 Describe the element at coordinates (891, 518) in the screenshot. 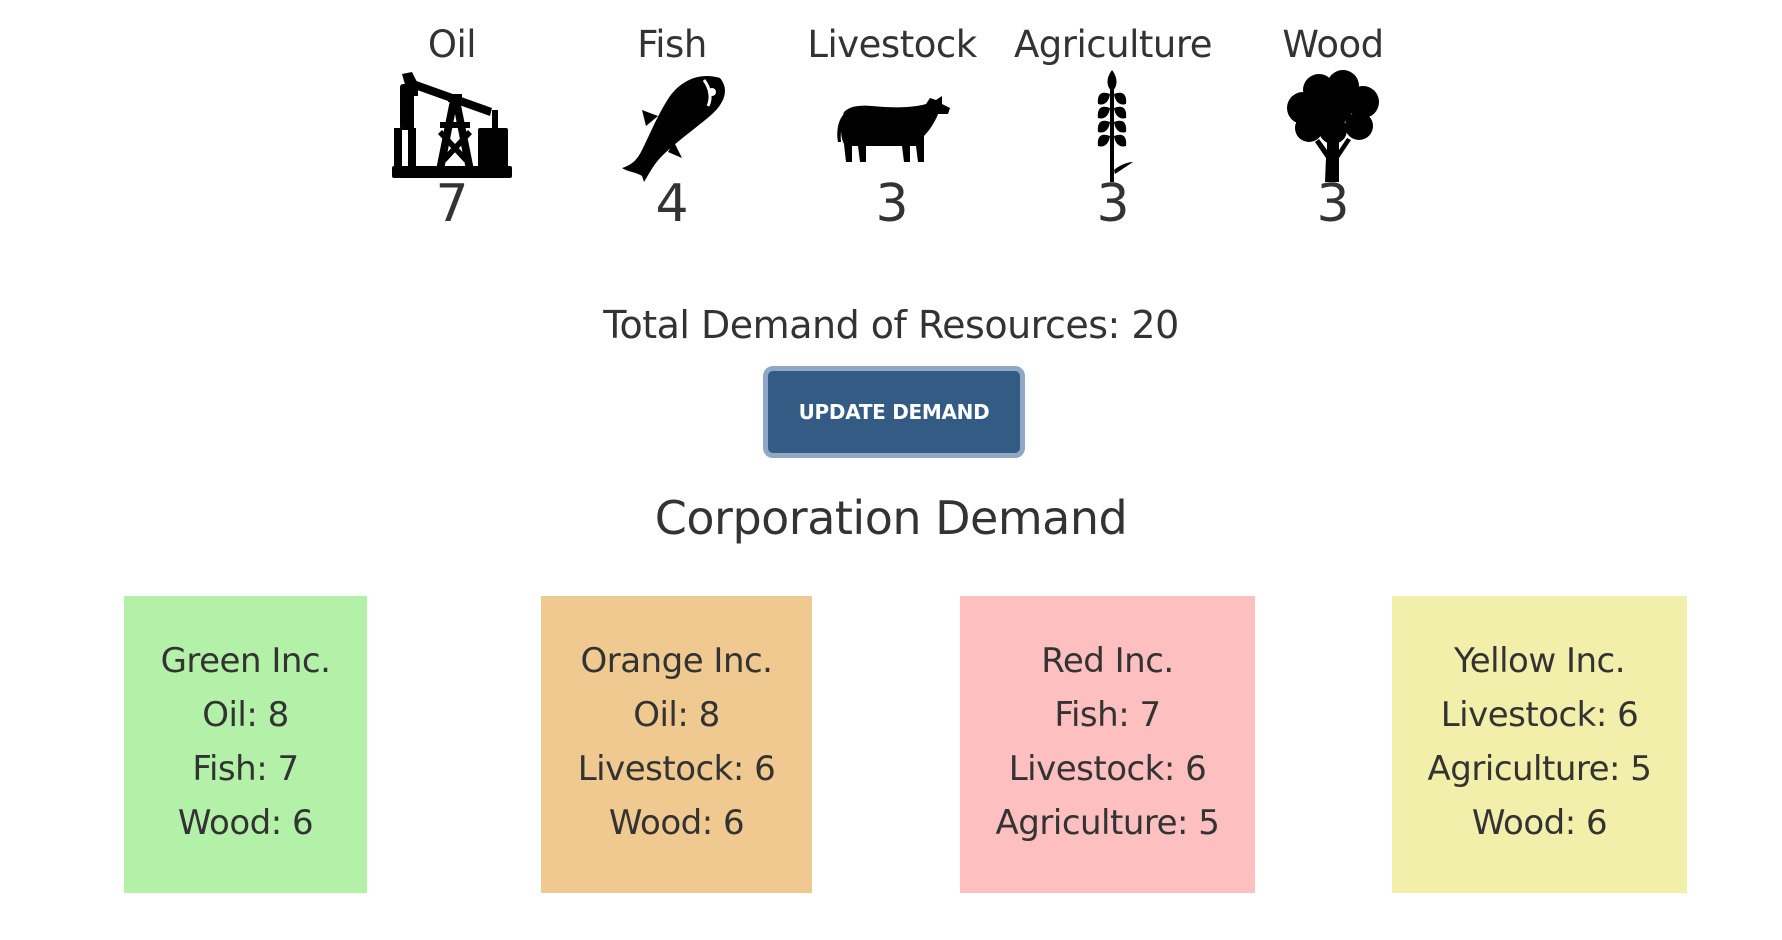

I see `corporation-demand-title: Corporation Demand` at that location.